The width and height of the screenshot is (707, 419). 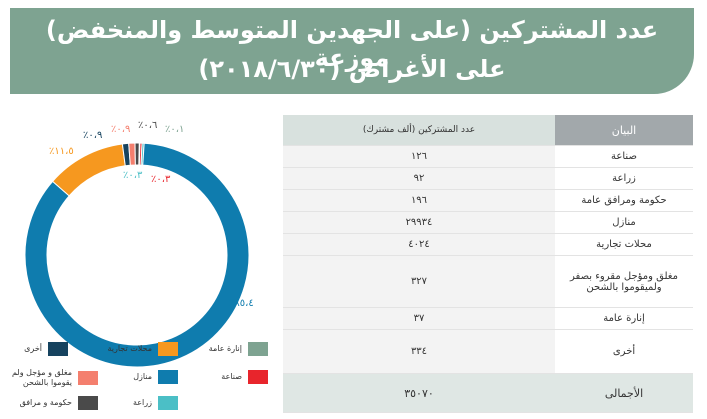 I want to click on legend-label: صناعة, so click(x=231, y=376).